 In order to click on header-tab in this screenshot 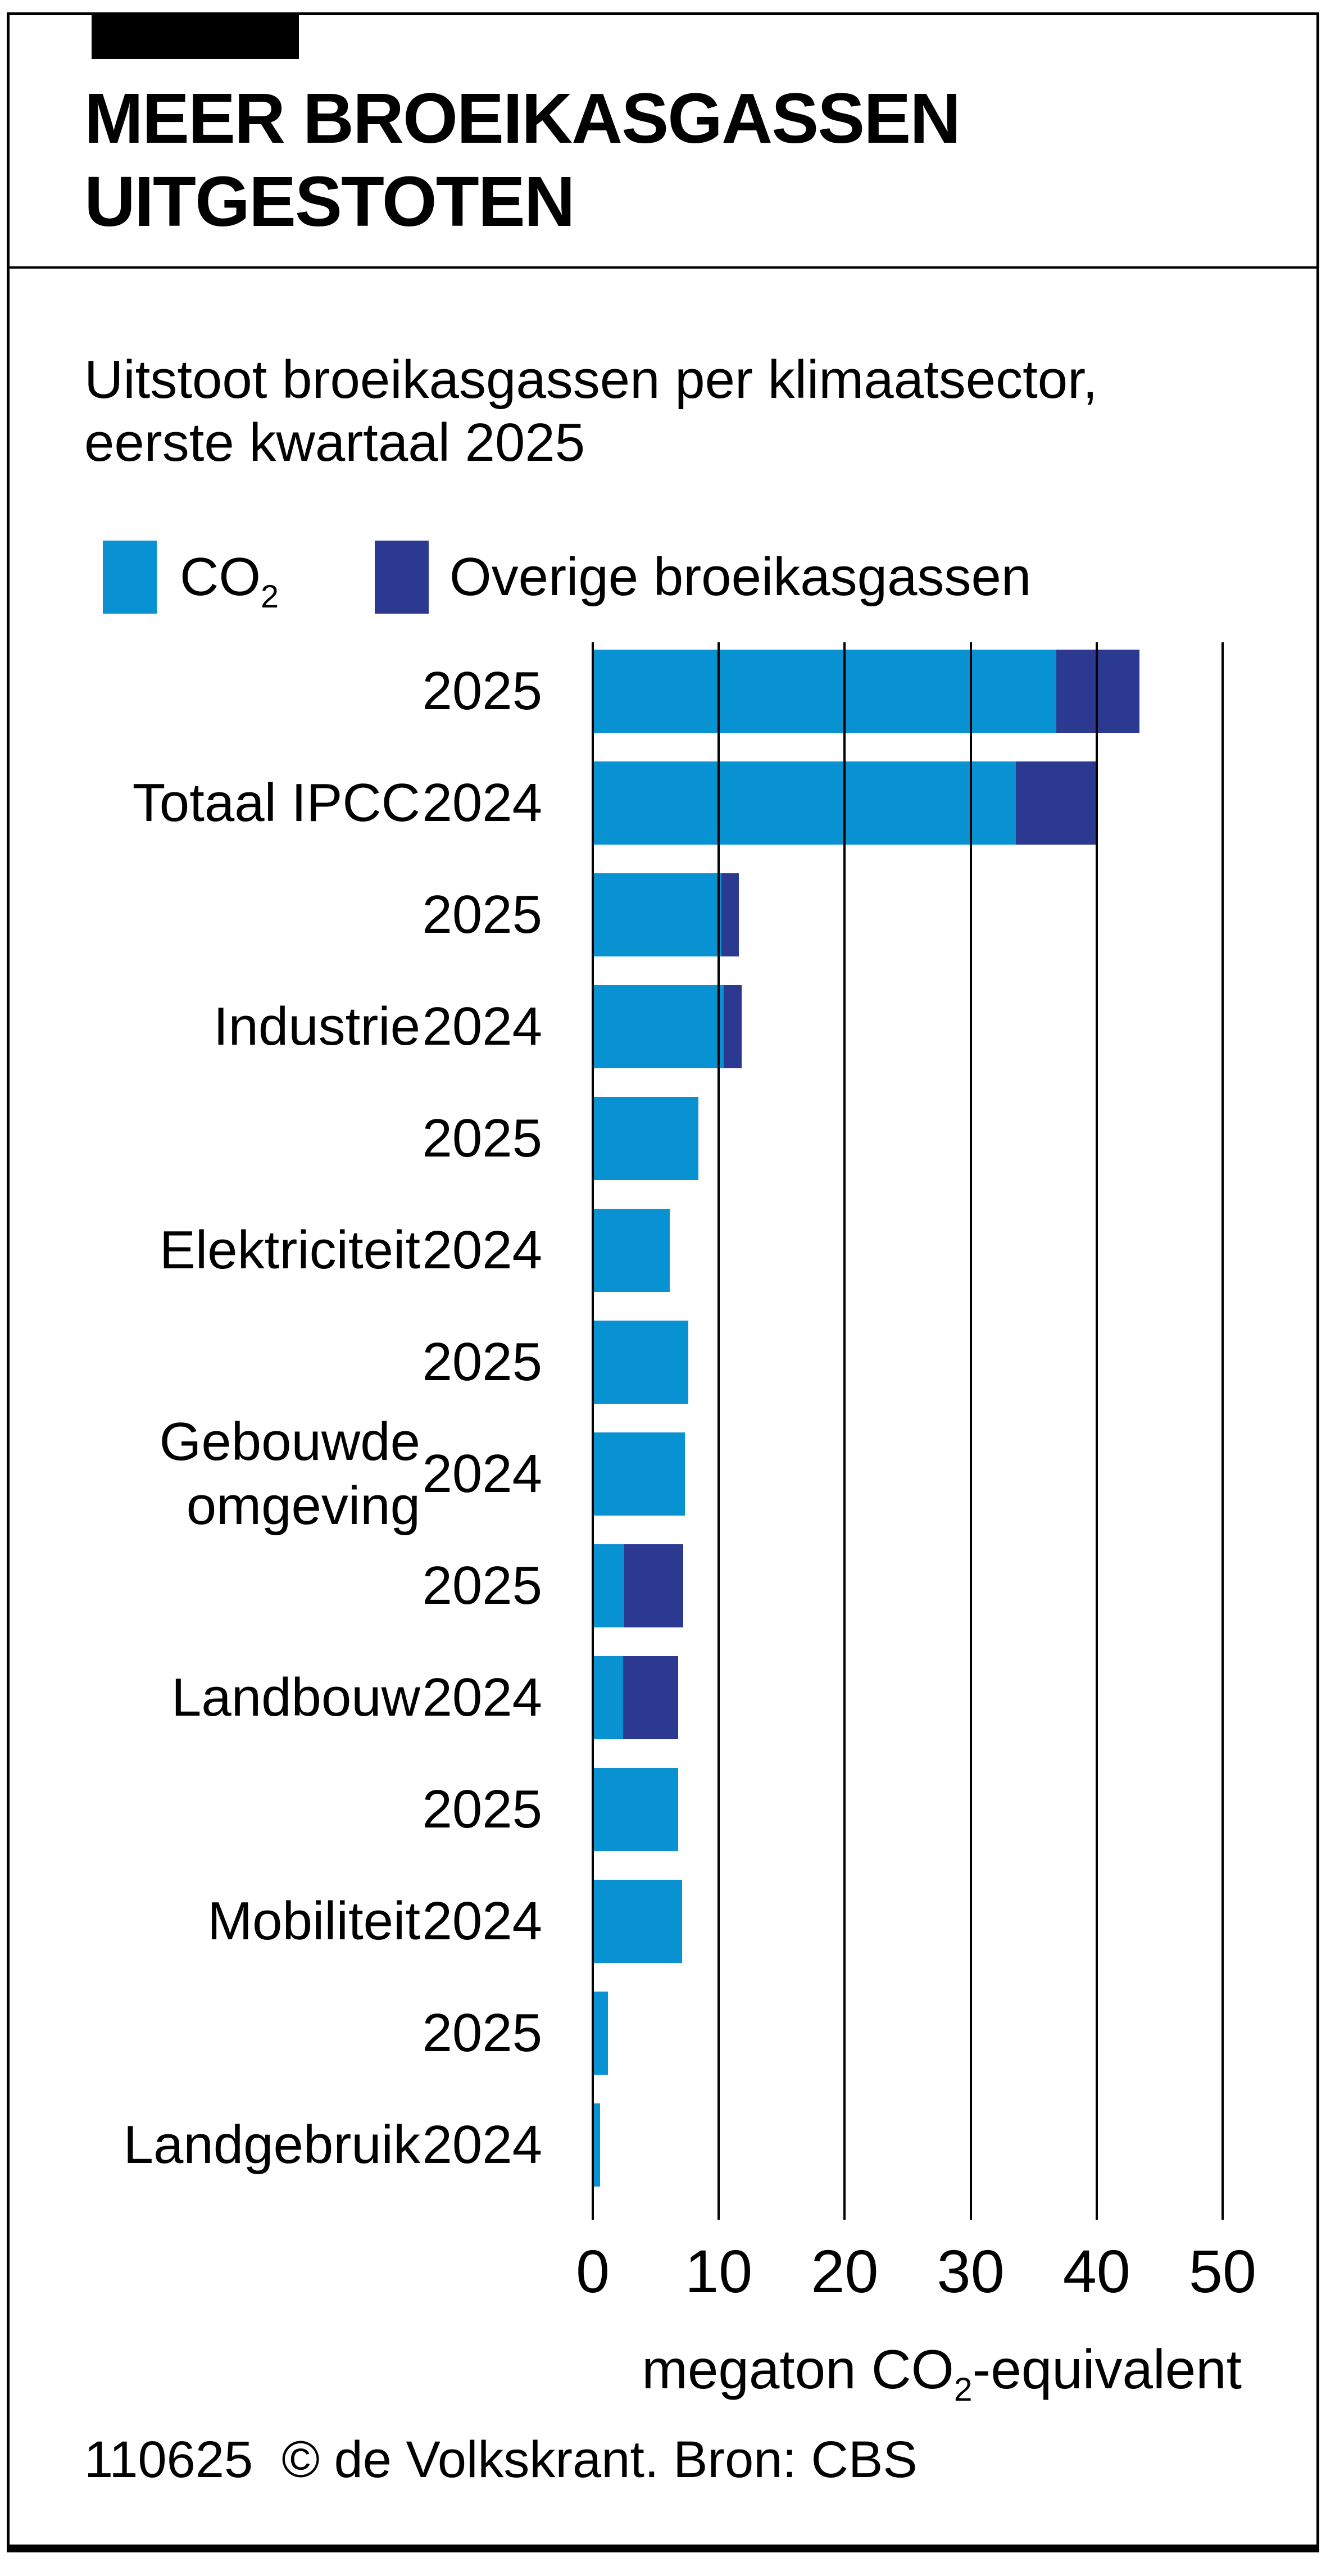, I will do `click(195, 36)`.